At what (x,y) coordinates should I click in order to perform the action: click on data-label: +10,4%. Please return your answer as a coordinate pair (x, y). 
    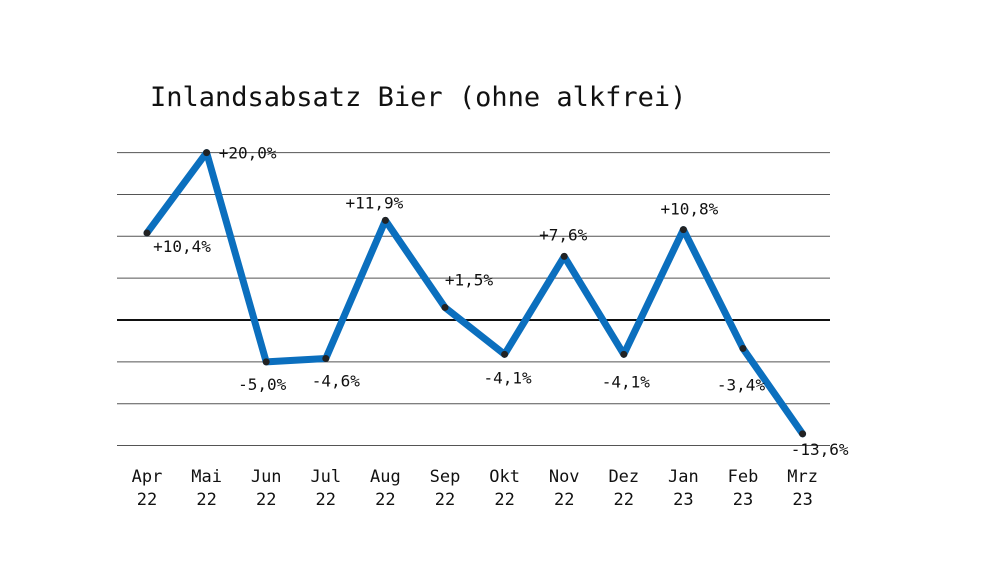
    Looking at the image, I should click on (182, 246).